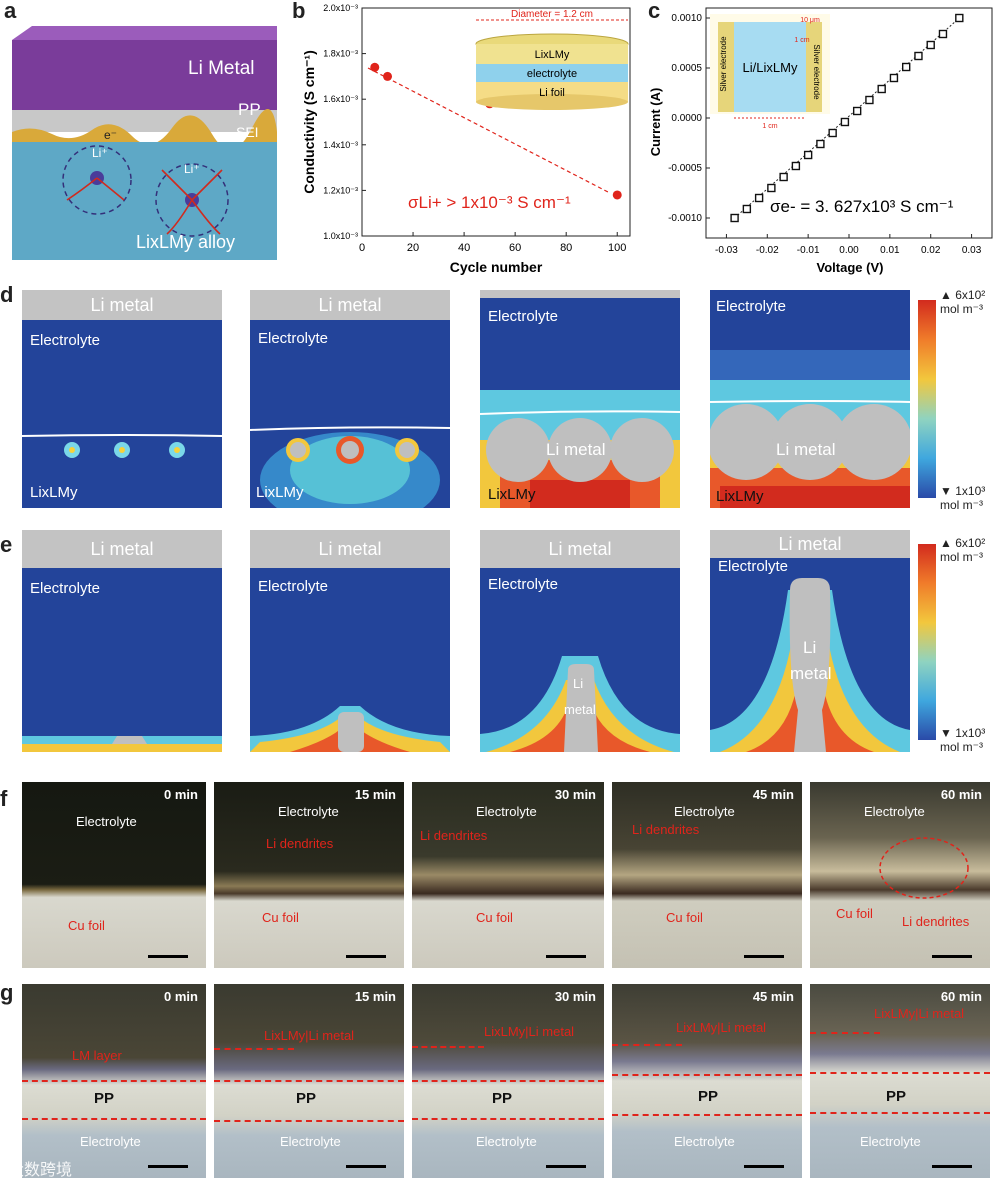 This screenshot has height=1184, width=1000. I want to click on x-tick-label: -0.01, so click(808, 250).